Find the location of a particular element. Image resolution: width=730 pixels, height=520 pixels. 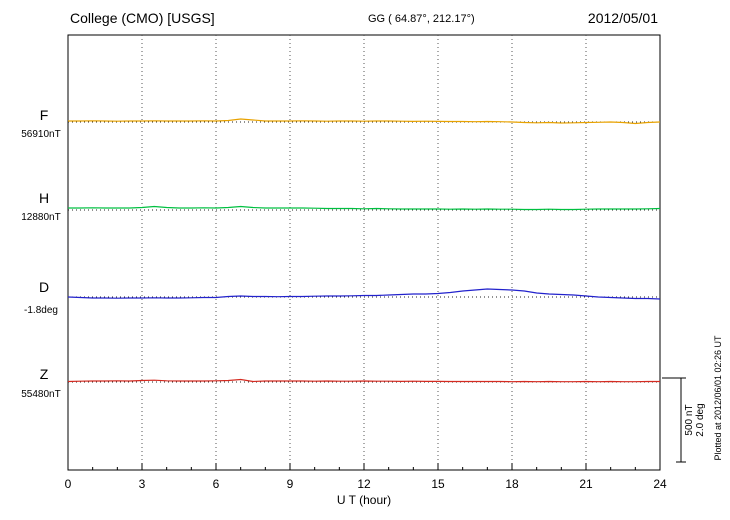

x-tick-label: 12 is located at coordinates (364, 484).